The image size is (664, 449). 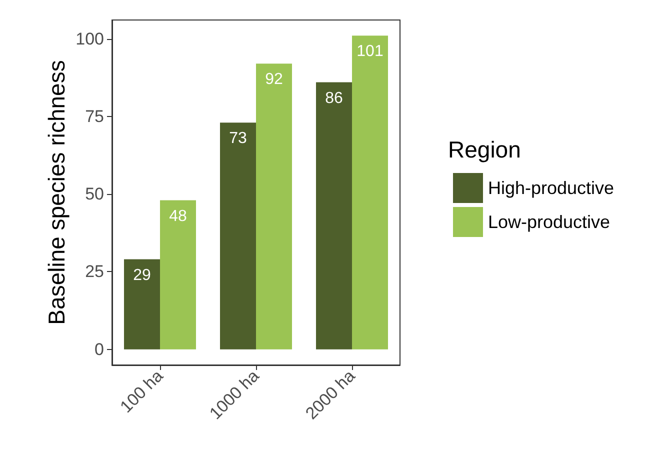 I want to click on x-tick-label: 100 ha, so click(x=142, y=391).